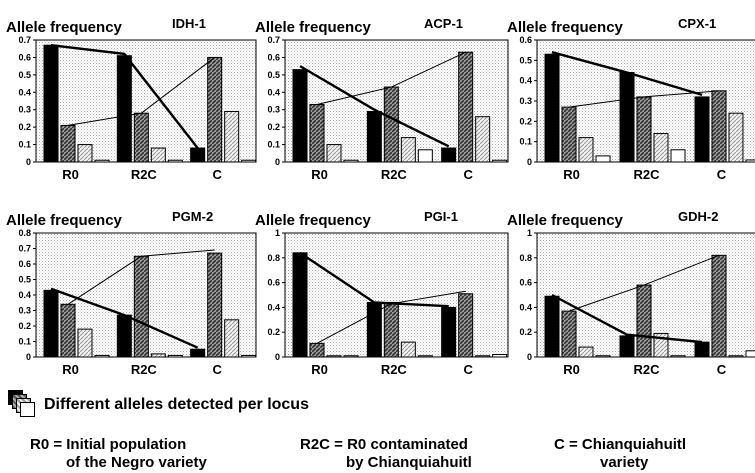  I want to click on trend-line-thick, so click(374, 279).